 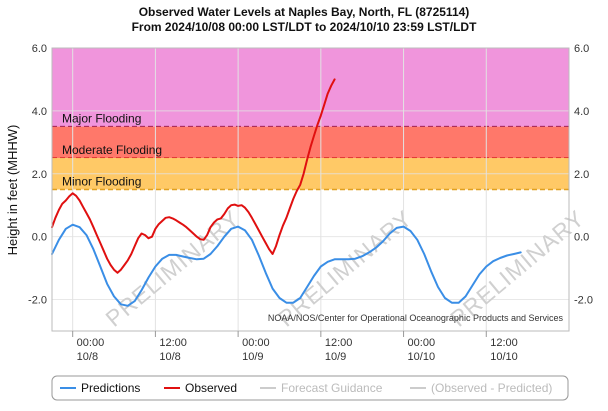 I want to click on y-tick-label-left: 0.0, so click(x=39, y=238).